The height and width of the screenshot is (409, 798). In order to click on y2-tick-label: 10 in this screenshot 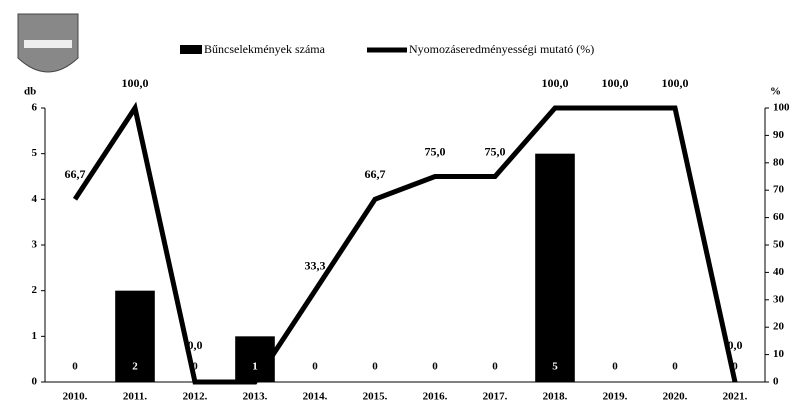, I will do `click(779, 354)`.